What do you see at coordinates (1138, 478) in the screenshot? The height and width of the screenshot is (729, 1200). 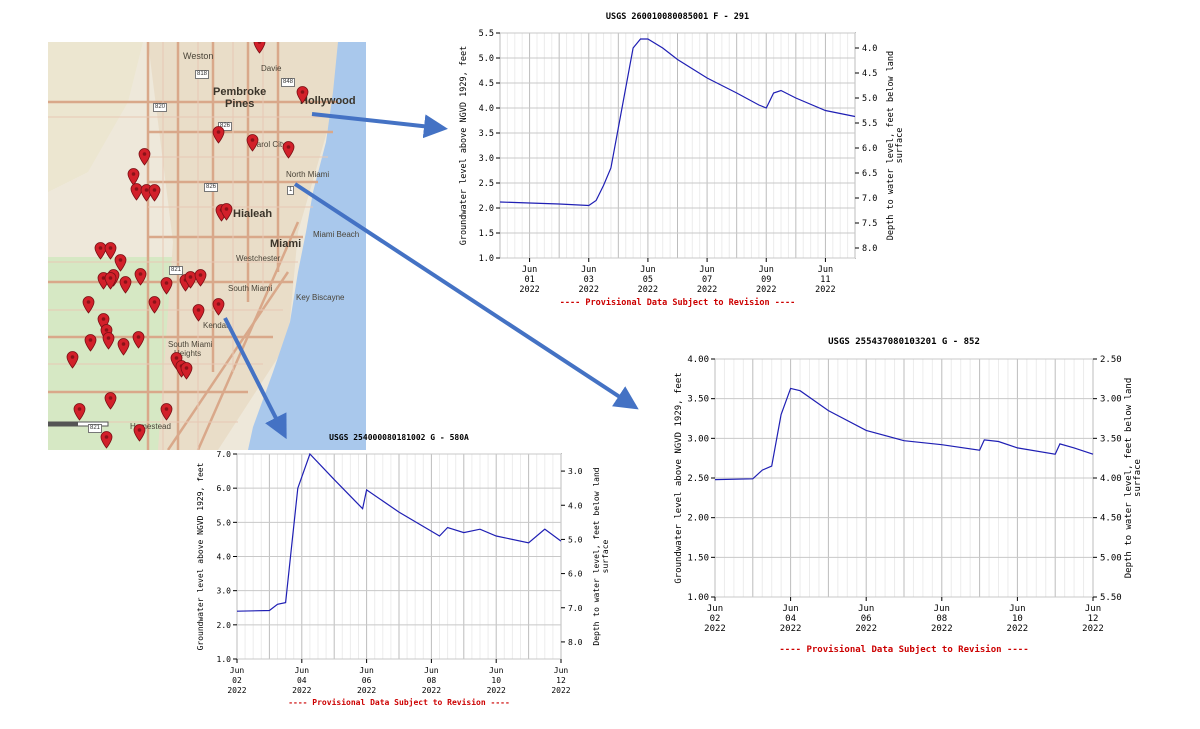 I see `y2-axis-label-line2: surface` at bounding box center [1138, 478].